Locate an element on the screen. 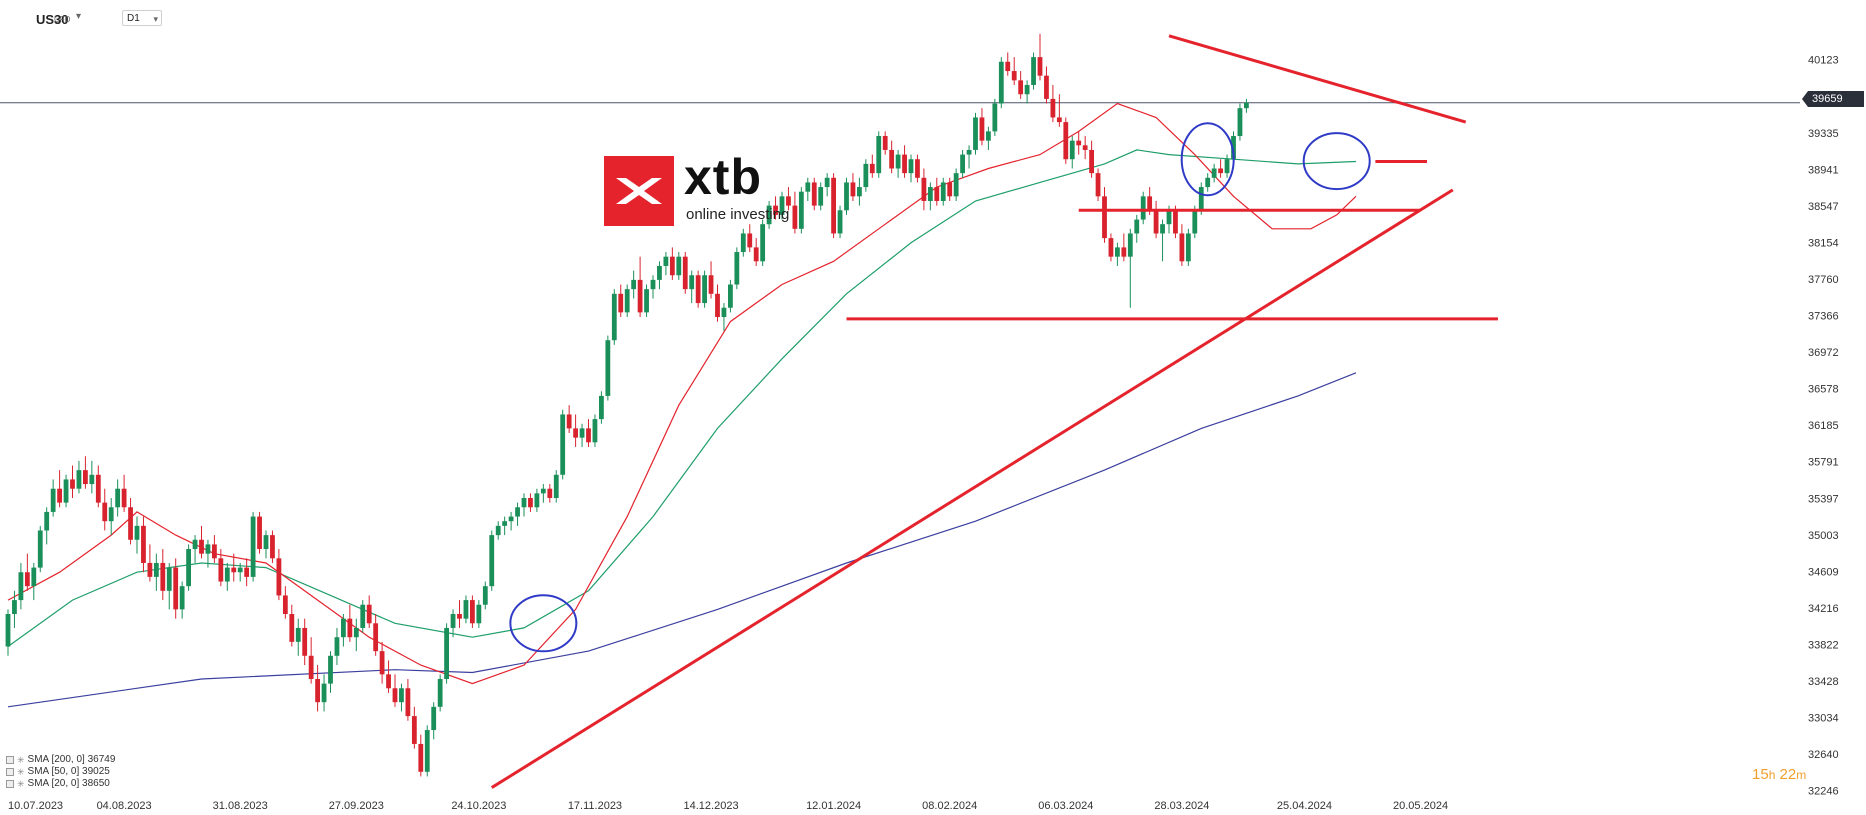  xtb-logo: xtb online investing is located at coordinates (699, 187).